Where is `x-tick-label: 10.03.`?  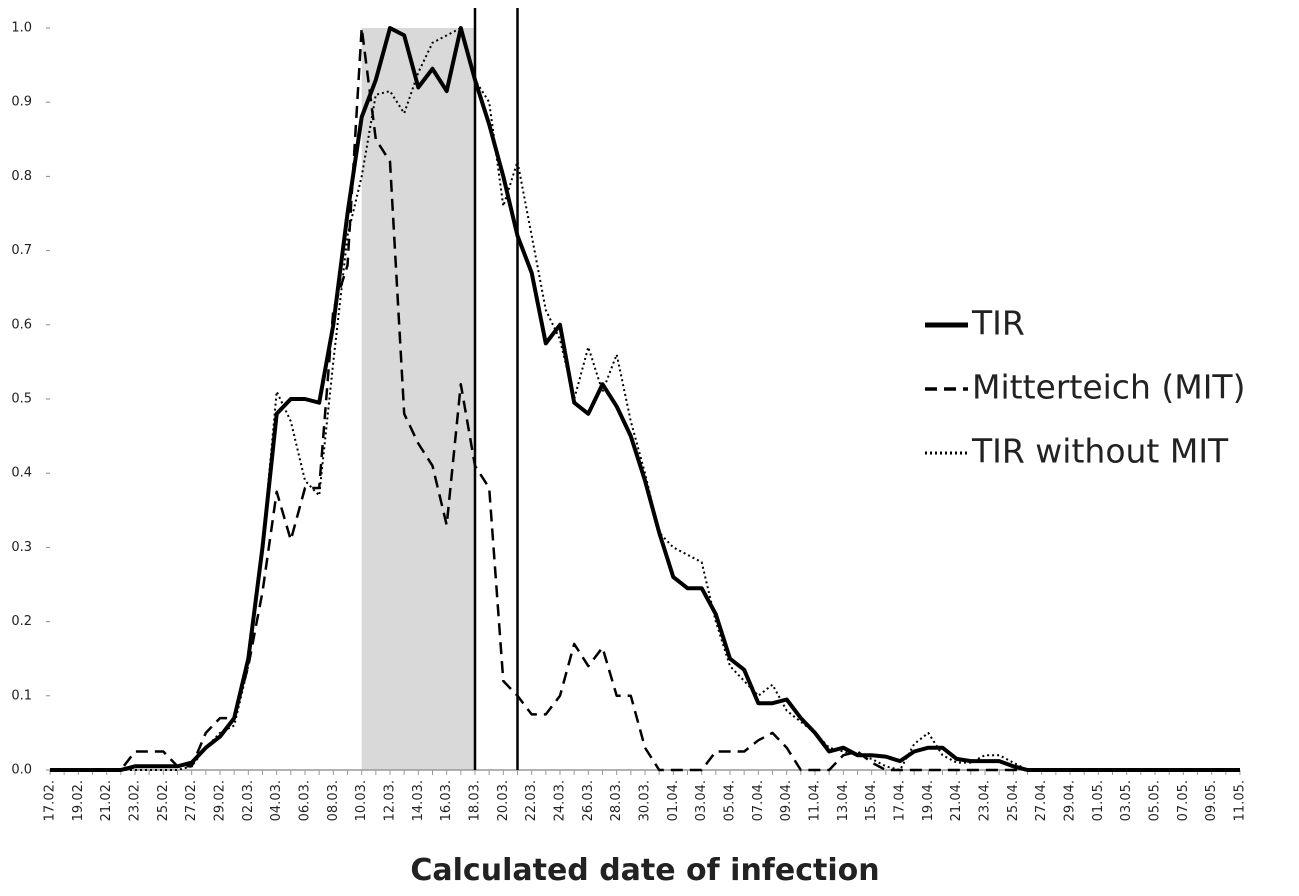
x-tick-label: 10.03. is located at coordinates (361, 800).